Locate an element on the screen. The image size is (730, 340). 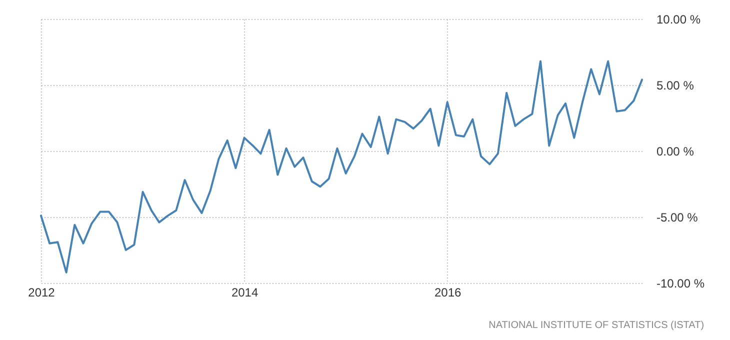
text: NATIONAL INSTITUTE OF STATISTICS (ISTAT) is located at coordinates (596, 325).